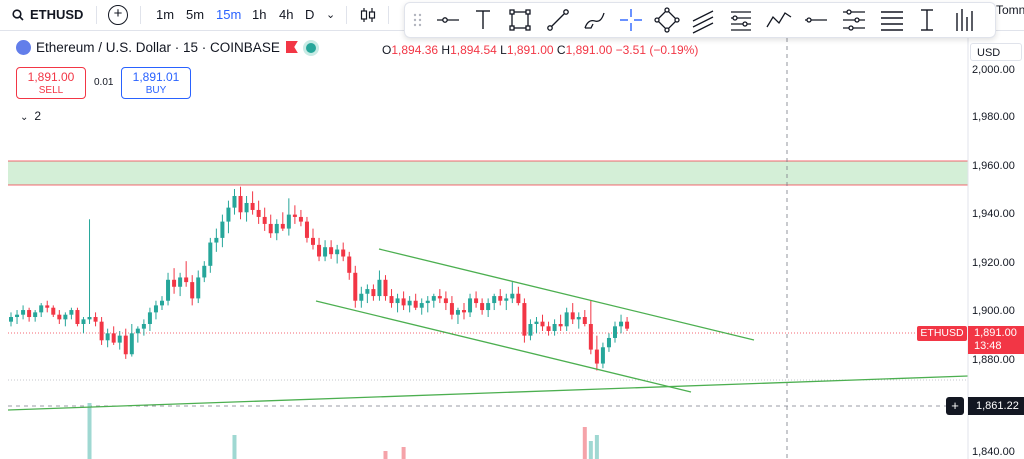 The width and height of the screenshot is (1024, 459). Describe the element at coordinates (993, 166) in the screenshot. I see `price-axis-label: 1,960.00` at that location.